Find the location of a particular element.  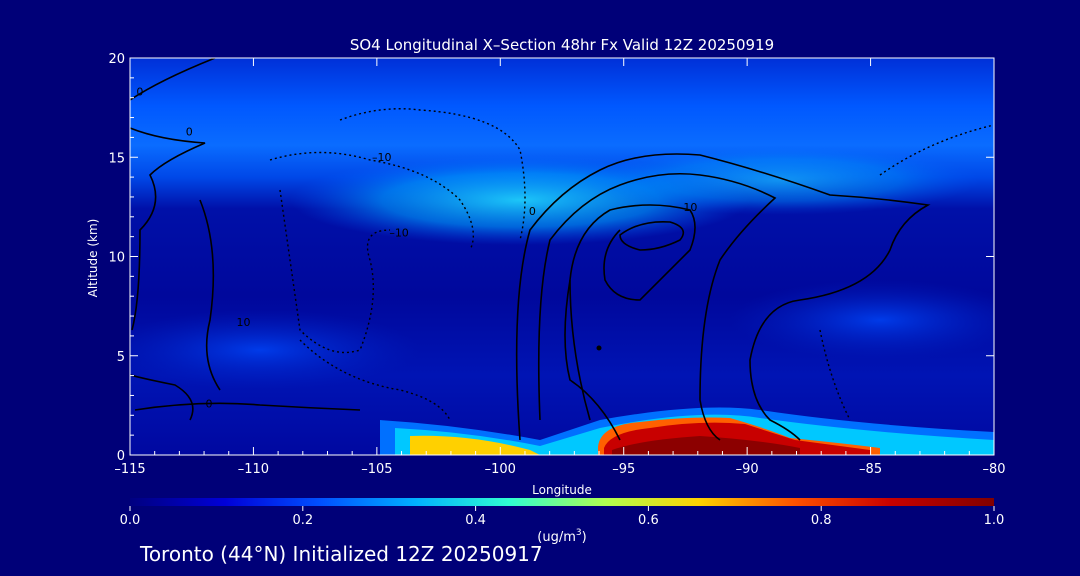

heatmap-surface-band-yellow is located at coordinates (475, 445).